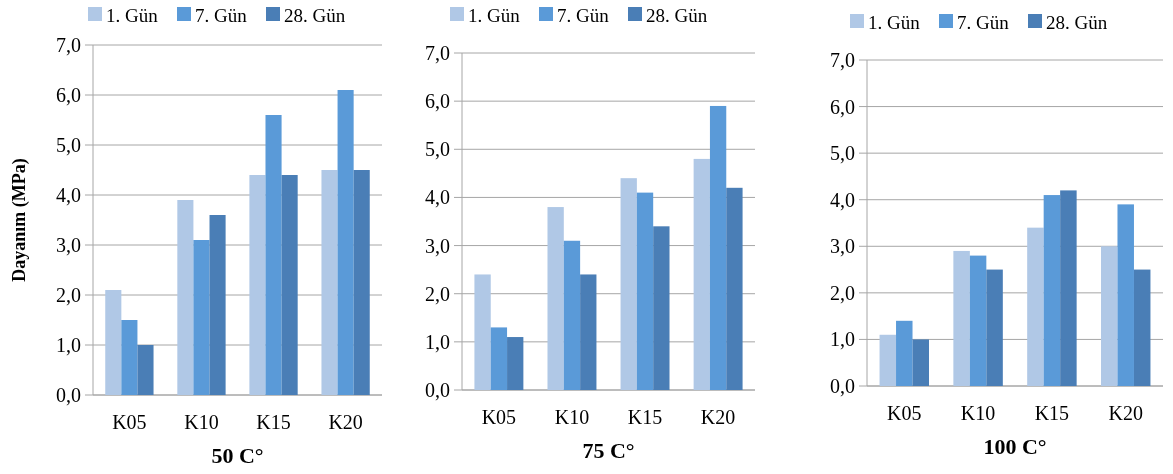 The width and height of the screenshot is (1173, 474). I want to click on x-axis-title: 75 C°, so click(608, 450).